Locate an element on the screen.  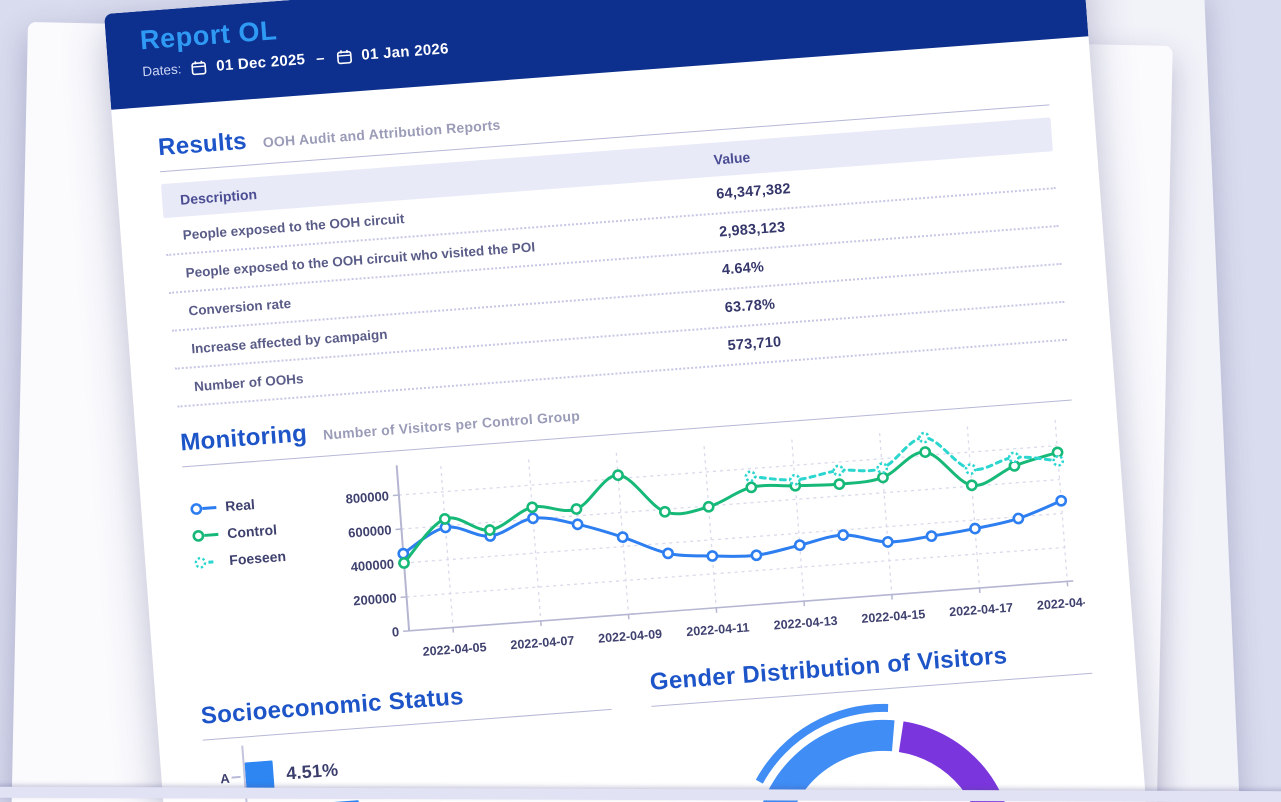
bar is located at coordinates (259, 775).